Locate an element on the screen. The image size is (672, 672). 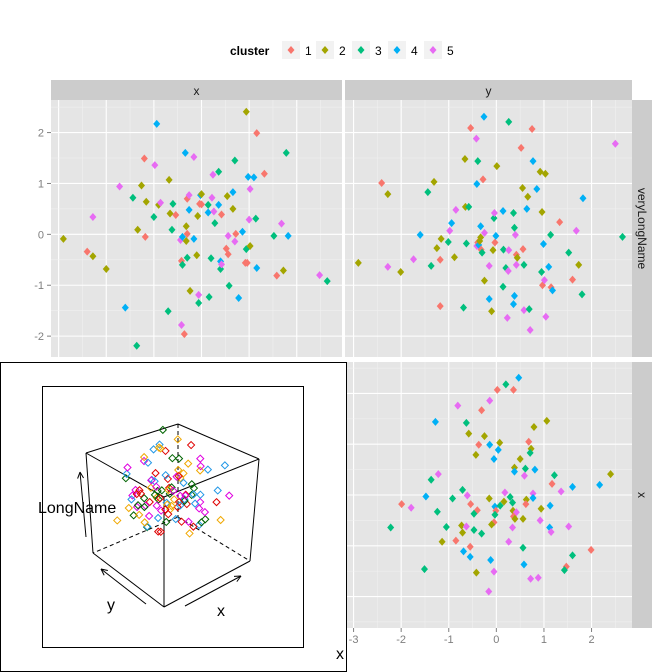
y-tick-label: 1 is located at coordinates (41, 184).